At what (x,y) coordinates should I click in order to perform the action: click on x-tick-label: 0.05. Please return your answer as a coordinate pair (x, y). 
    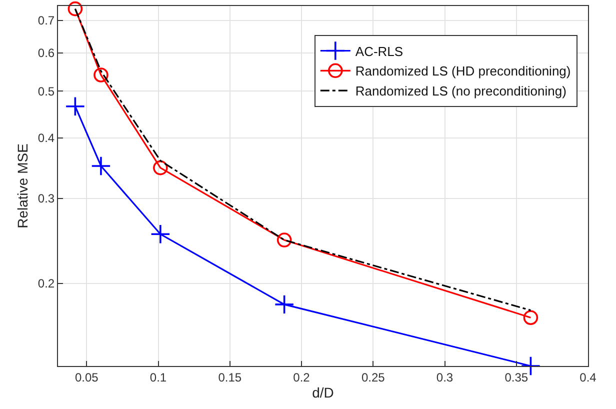
    Looking at the image, I should click on (86, 377).